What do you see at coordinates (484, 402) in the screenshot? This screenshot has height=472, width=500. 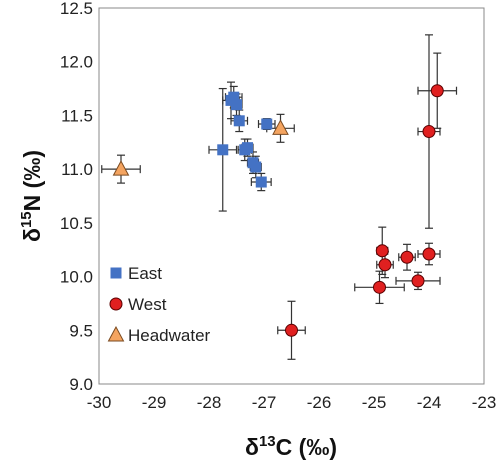 I see `x-tick-label: -23` at bounding box center [484, 402].